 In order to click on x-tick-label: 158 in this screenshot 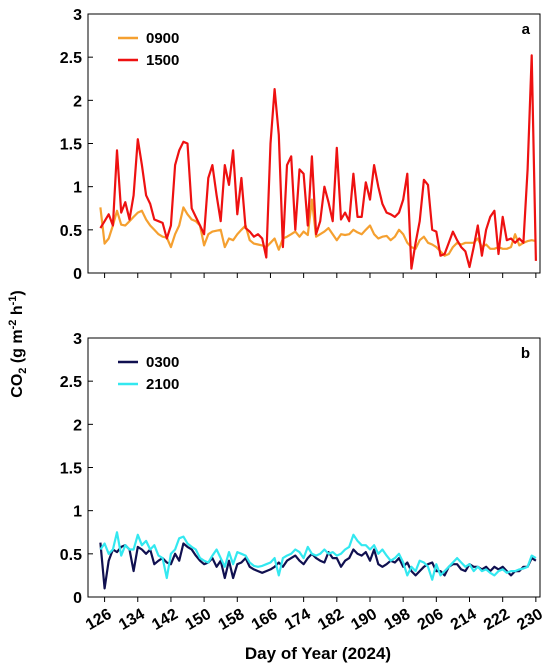, I will do `click(232, 620)`.